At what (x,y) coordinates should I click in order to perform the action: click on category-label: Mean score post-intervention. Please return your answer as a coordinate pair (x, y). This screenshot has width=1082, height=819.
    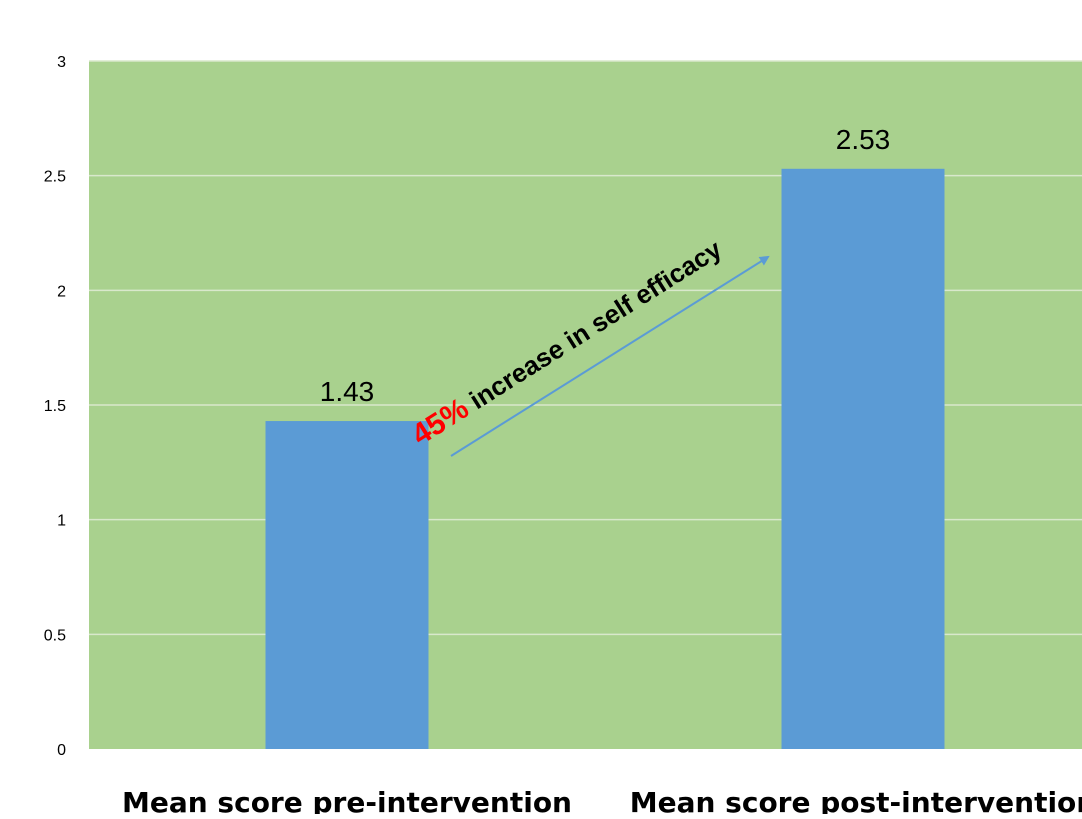
    Looking at the image, I should click on (856, 800).